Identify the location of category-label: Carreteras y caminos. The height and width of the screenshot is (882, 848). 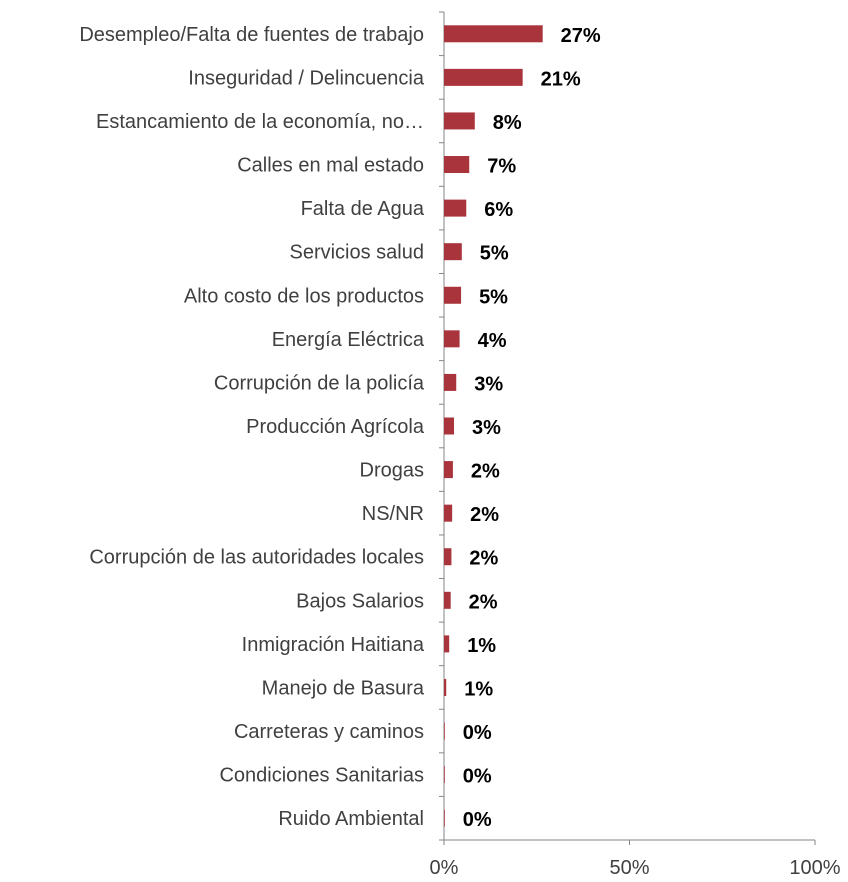
(329, 732).